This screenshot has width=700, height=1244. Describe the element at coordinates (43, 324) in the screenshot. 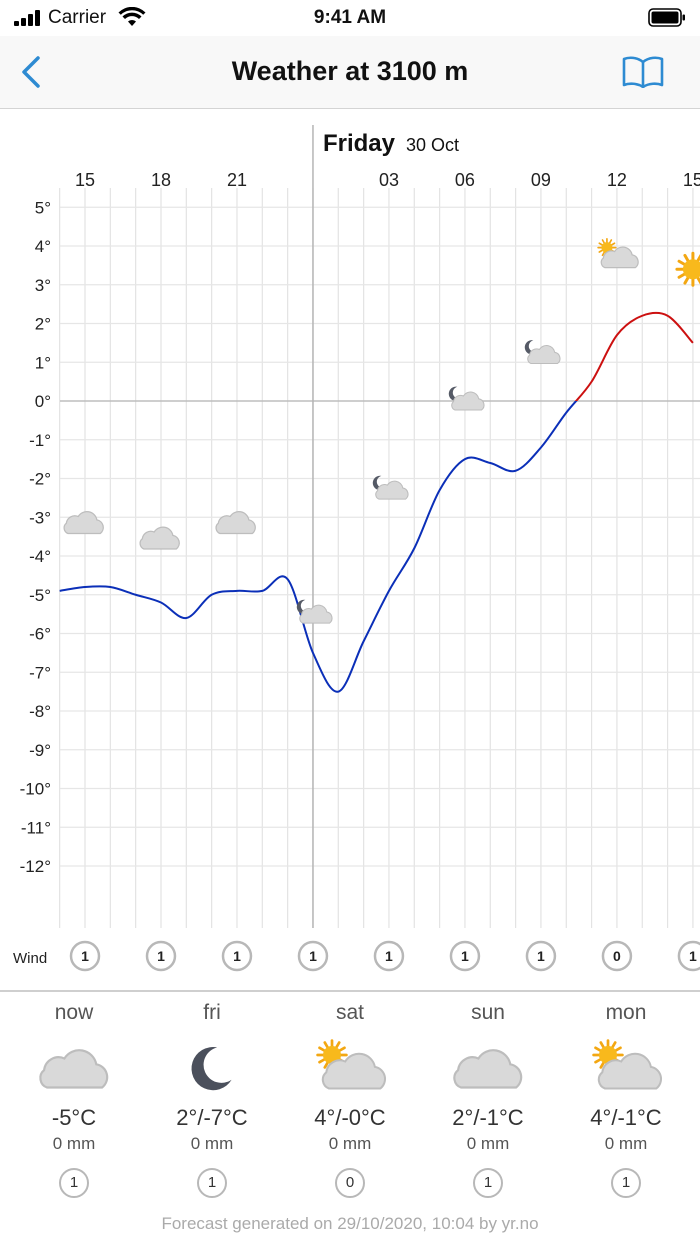

I see `y-tick-label: 2°` at that location.